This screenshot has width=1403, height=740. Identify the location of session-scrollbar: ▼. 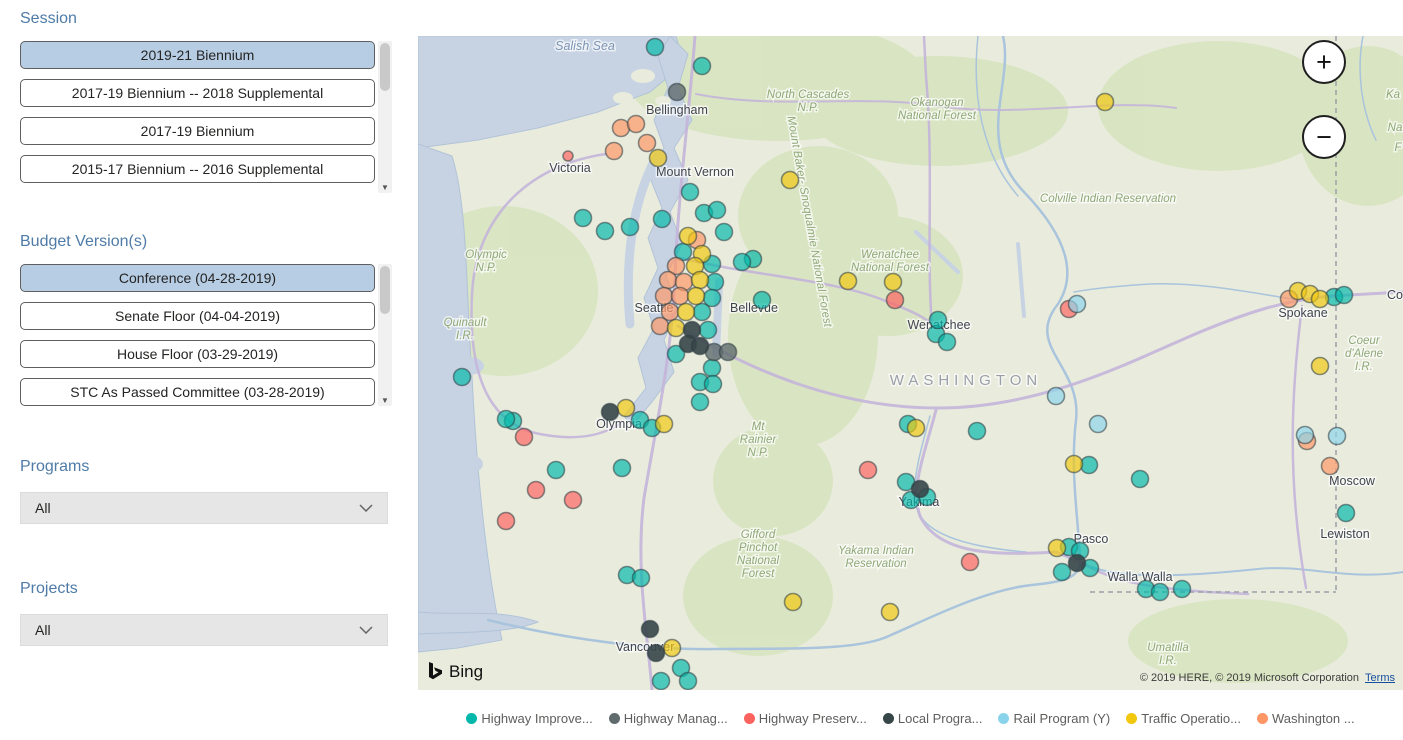
(385, 117).